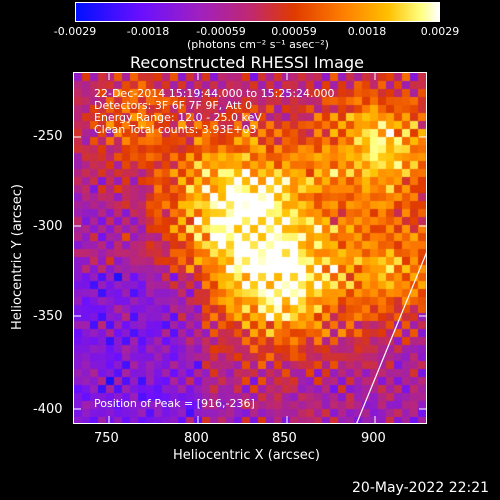 The width and height of the screenshot is (500, 500). Describe the element at coordinates (258, 44) in the screenshot. I see `colorbar-unit-label: (photons cm⁻² s⁻¹ asec⁻²)` at that location.